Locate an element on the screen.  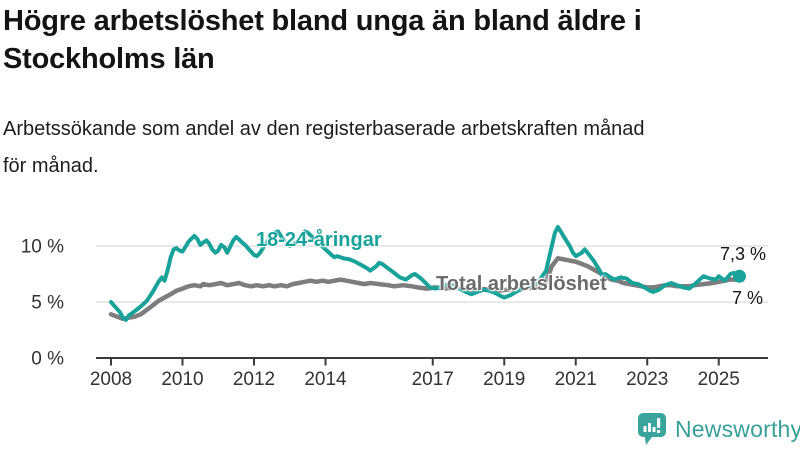
end-value-youth: 7,3 % is located at coordinates (743, 254).